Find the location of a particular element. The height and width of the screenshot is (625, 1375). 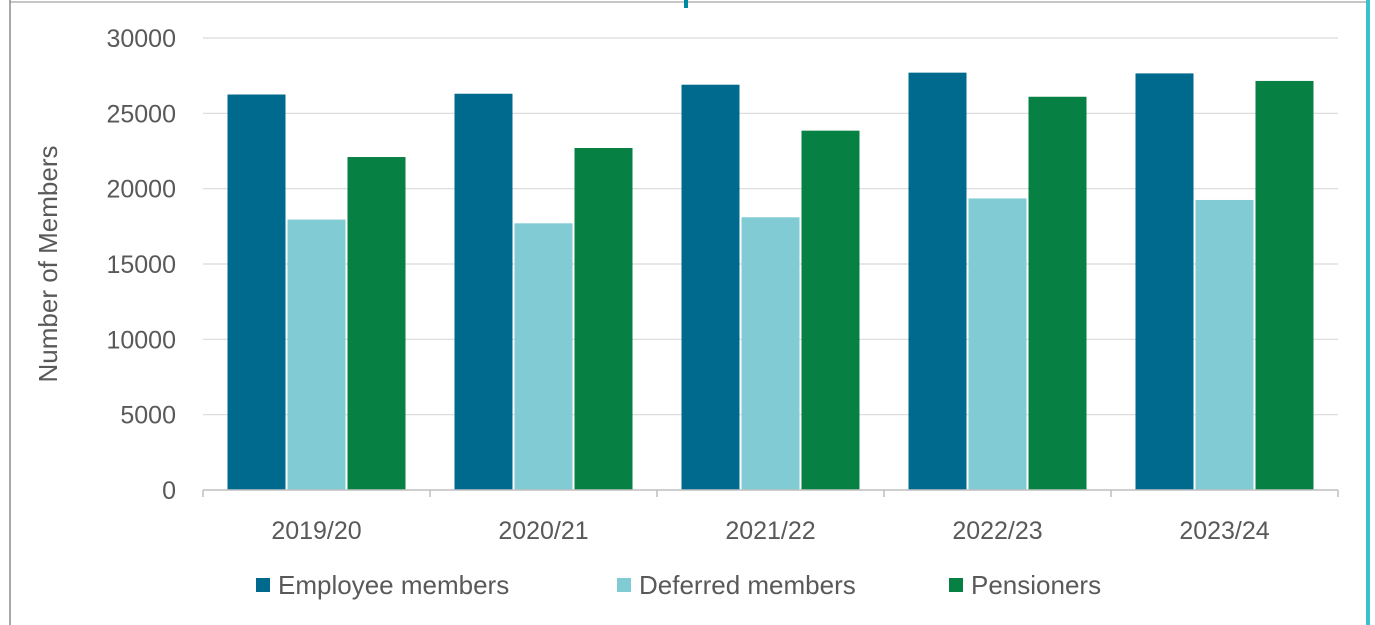

x-axis is located at coordinates (770, 493).